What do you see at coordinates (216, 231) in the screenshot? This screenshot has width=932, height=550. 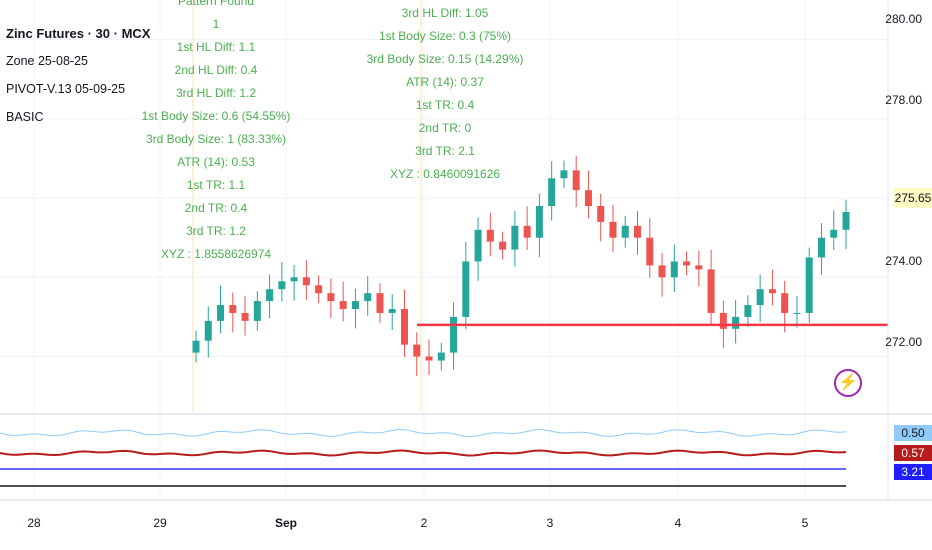 I see `annotation-line: 3rd TR: 1.2` at bounding box center [216, 231].